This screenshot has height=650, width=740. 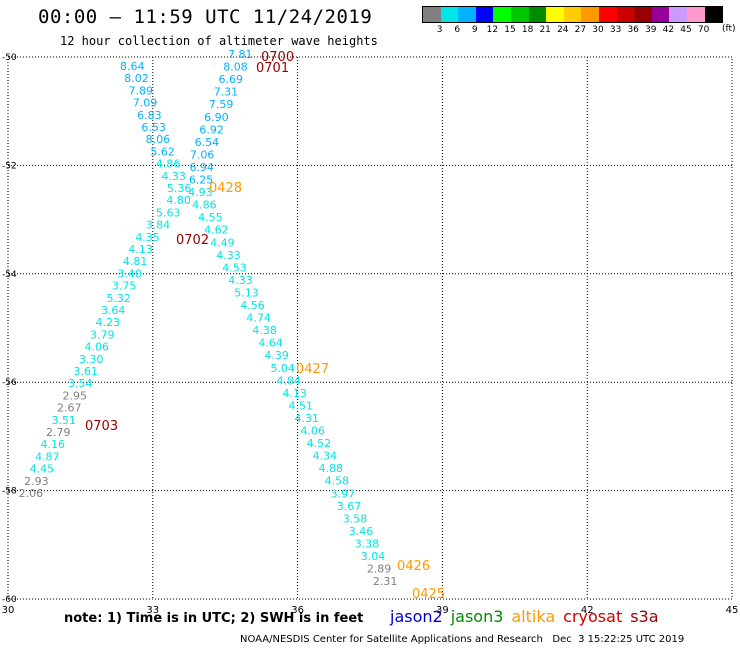 I want to click on time-label: 0702, so click(x=192, y=240).